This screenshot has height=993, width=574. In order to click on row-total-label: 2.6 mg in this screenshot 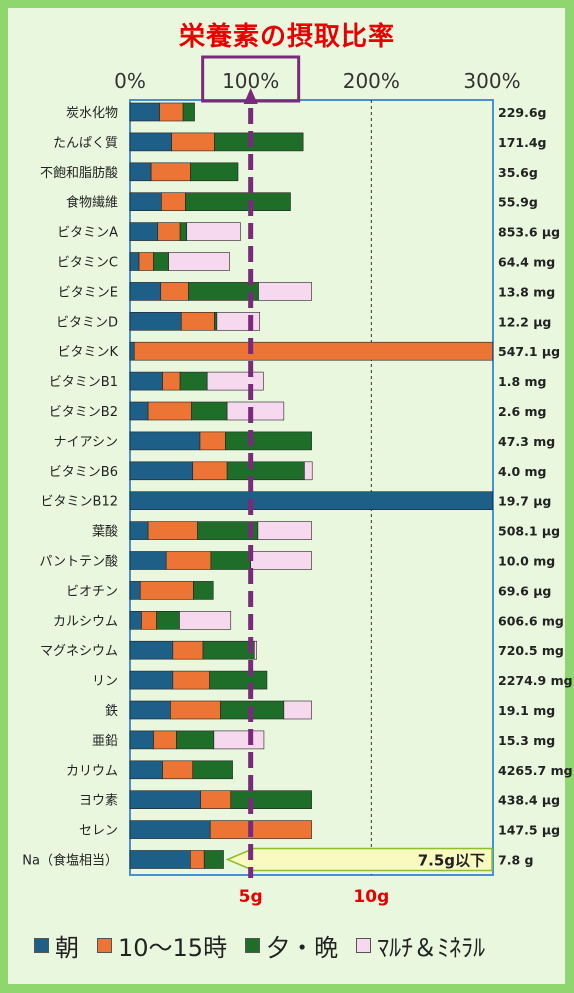, I will do `click(522, 411)`.